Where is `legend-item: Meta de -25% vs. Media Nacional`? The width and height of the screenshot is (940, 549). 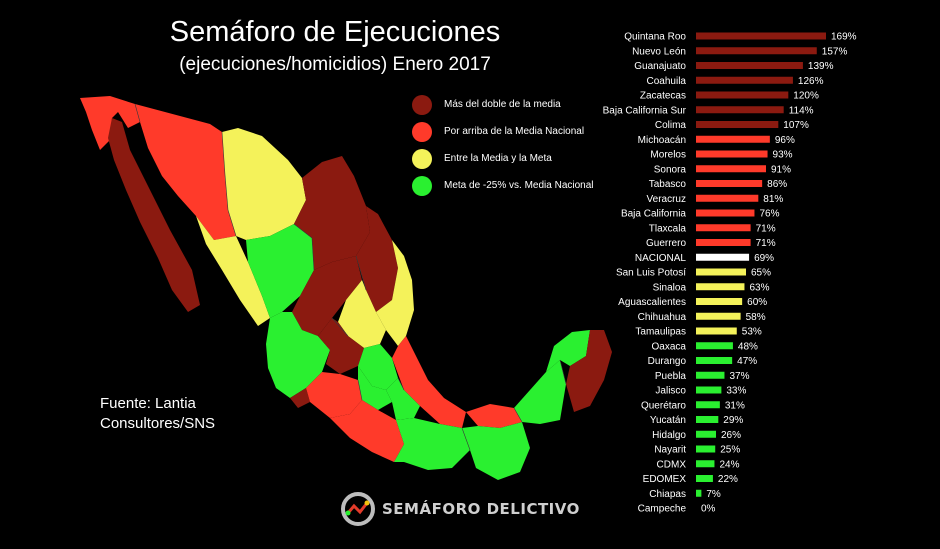
legend-item: Meta de -25% vs. Media Nacional is located at coordinates (507, 186).